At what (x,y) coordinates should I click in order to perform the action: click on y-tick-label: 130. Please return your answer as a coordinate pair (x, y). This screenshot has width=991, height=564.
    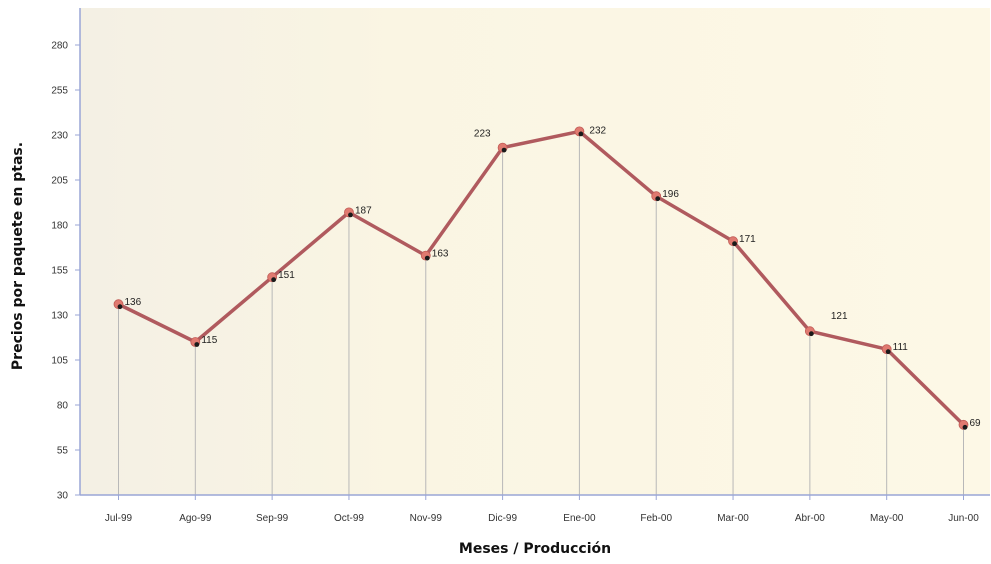
    Looking at the image, I should click on (59, 316).